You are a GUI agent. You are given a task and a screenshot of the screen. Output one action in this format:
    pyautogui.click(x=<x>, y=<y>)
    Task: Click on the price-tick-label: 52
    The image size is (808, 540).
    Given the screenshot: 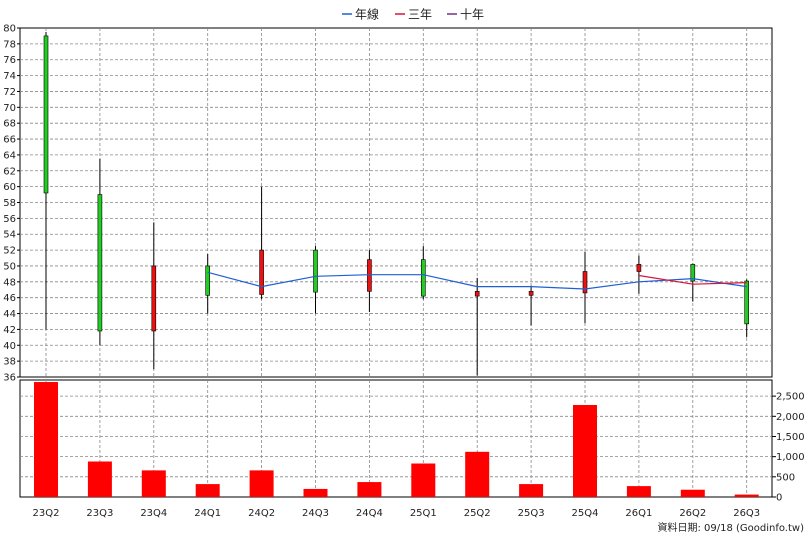 What is the action you would take?
    pyautogui.click(x=9, y=251)
    